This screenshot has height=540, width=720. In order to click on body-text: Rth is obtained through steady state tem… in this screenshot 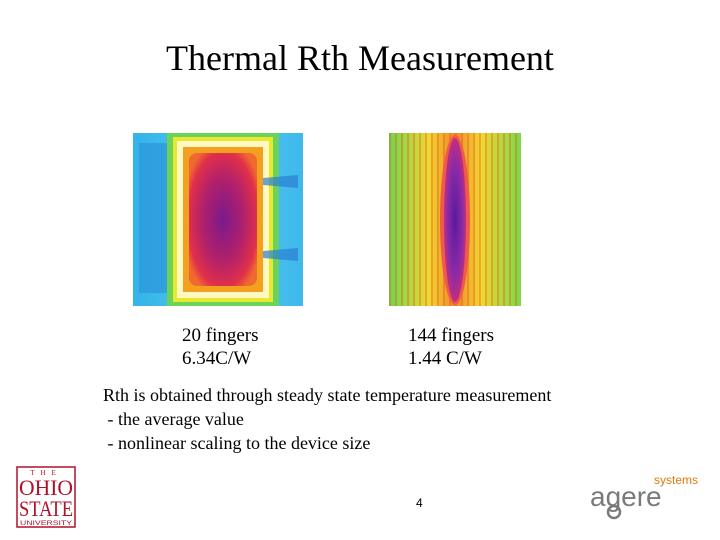, I will do `click(327, 395)`.